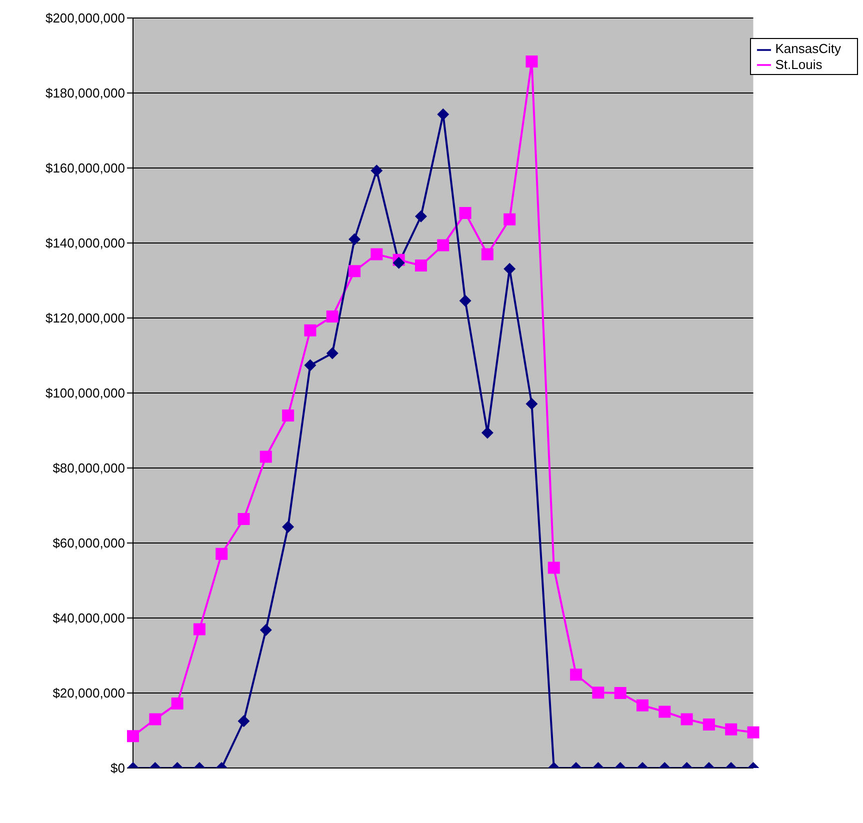 This screenshot has width=863, height=823. Describe the element at coordinates (808, 48) in the screenshot. I see `legend-label: KansasCity` at that location.